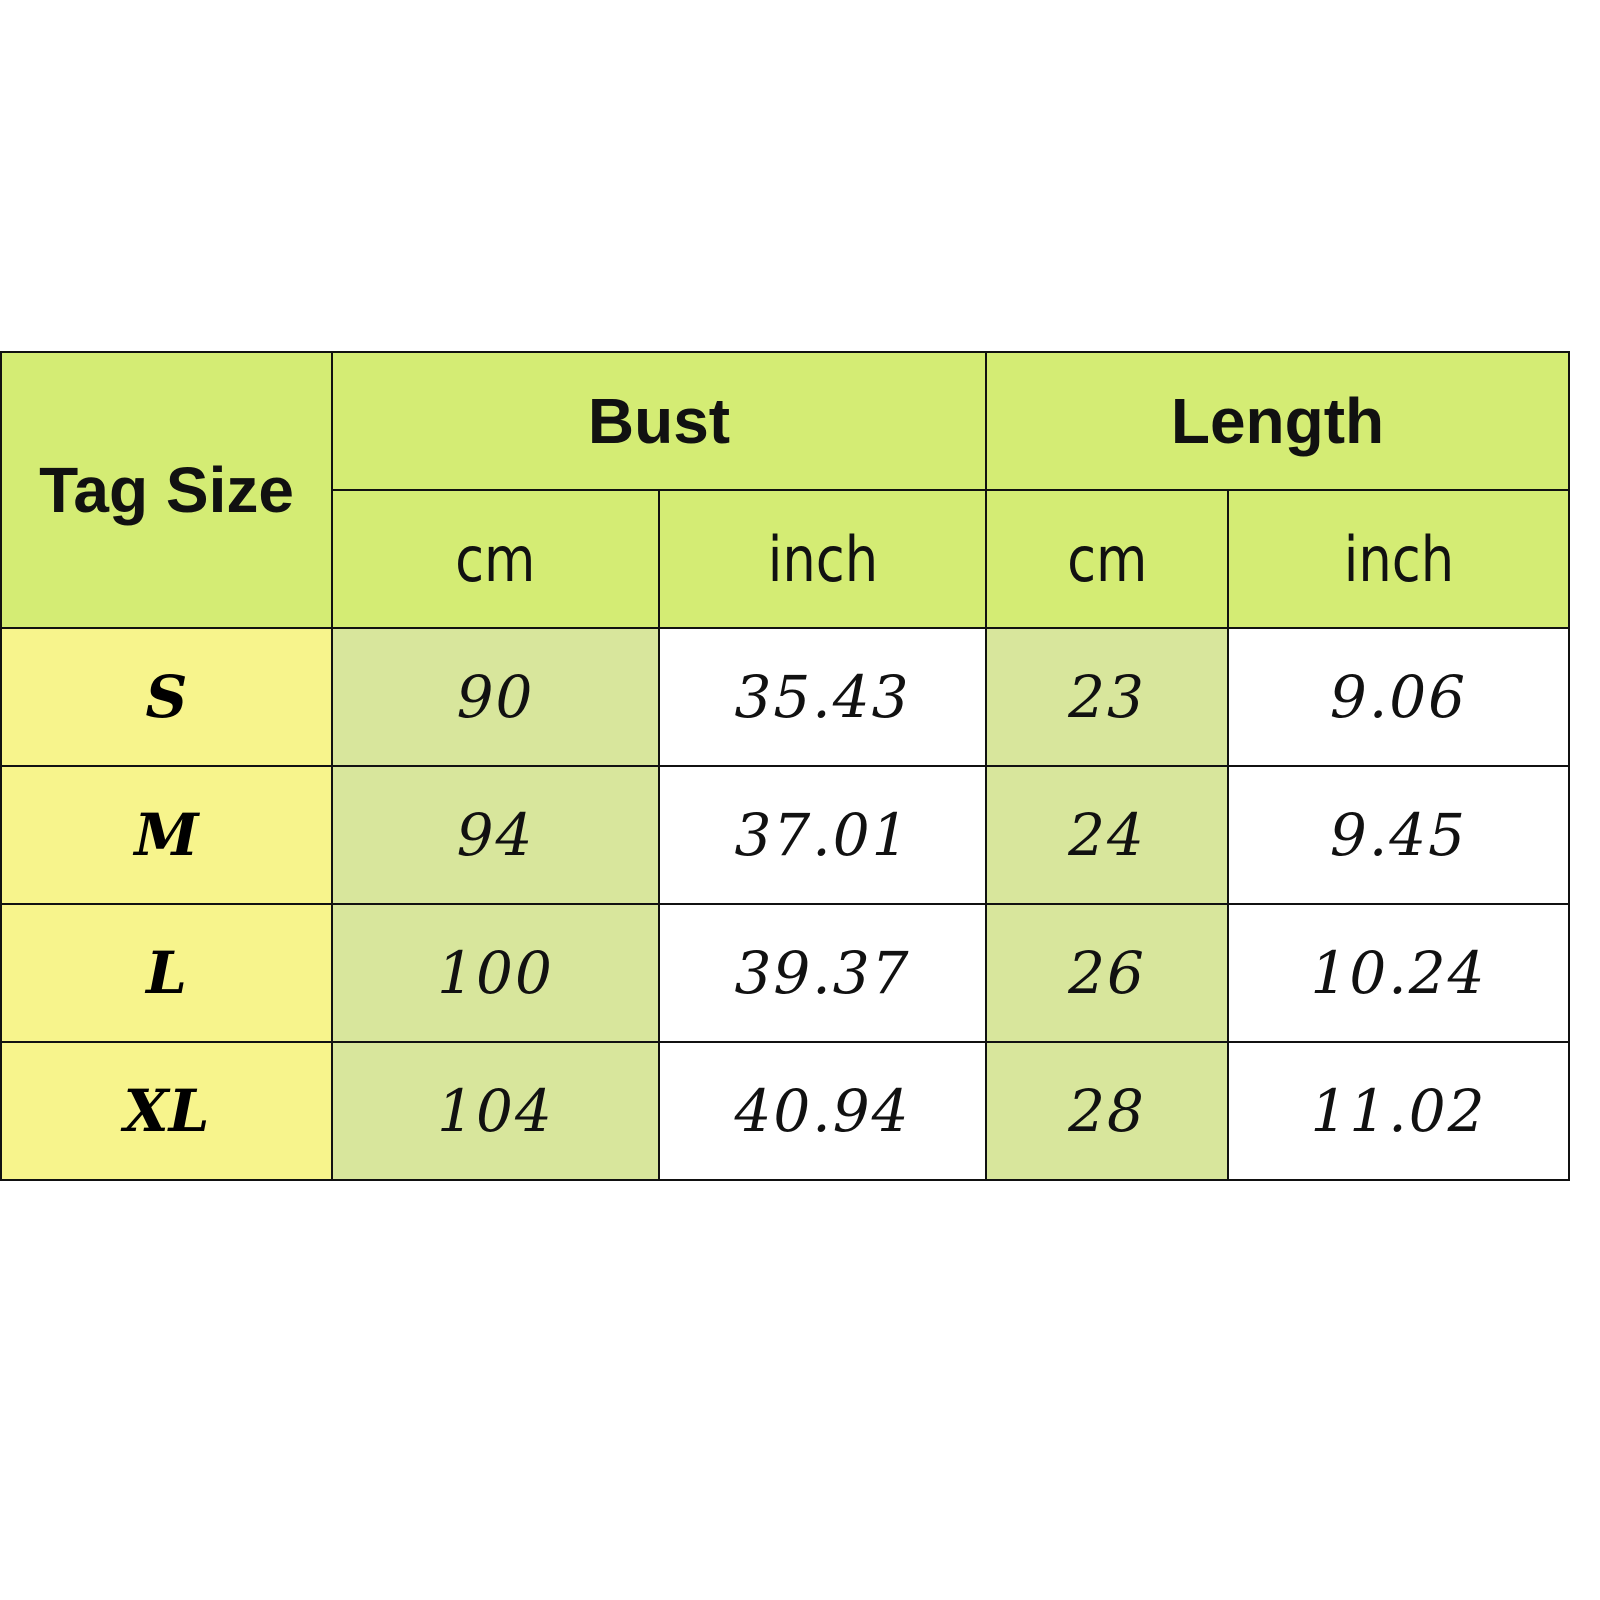 The height and width of the screenshot is (1600, 1600). What do you see at coordinates (495, 559) in the screenshot?
I see `bust-cm-header: cm` at bounding box center [495, 559].